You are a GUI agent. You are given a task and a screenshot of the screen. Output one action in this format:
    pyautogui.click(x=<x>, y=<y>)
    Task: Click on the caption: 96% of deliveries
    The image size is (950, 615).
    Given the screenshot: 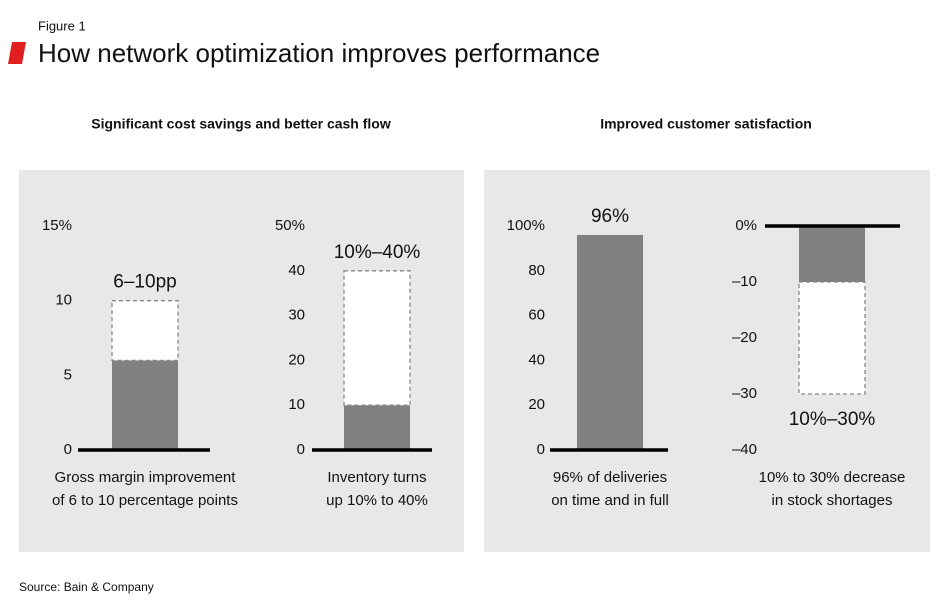 What is the action you would take?
    pyautogui.click(x=610, y=477)
    